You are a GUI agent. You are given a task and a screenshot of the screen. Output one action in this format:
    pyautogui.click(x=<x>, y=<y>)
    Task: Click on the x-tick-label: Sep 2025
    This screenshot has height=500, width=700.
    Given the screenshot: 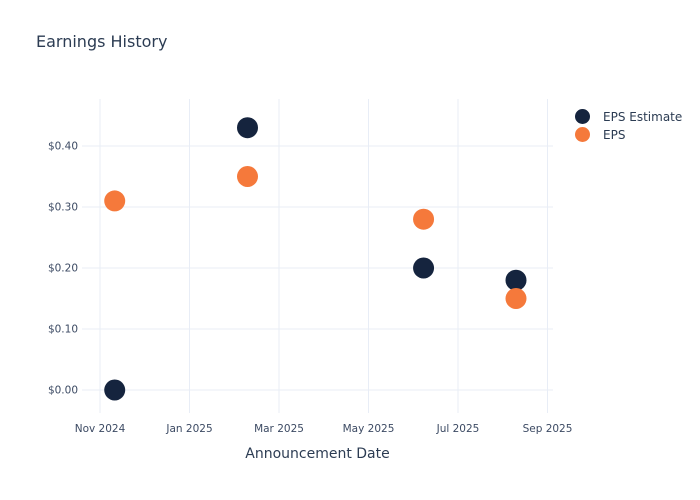 What is the action you would take?
    pyautogui.click(x=548, y=429)
    